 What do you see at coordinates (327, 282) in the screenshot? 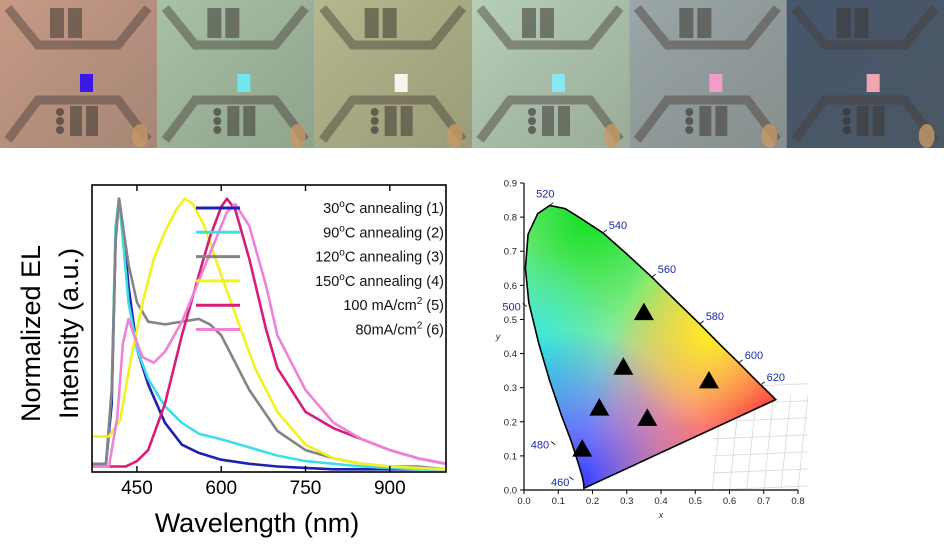
I see `legend-label-main: 150` at bounding box center [327, 282].